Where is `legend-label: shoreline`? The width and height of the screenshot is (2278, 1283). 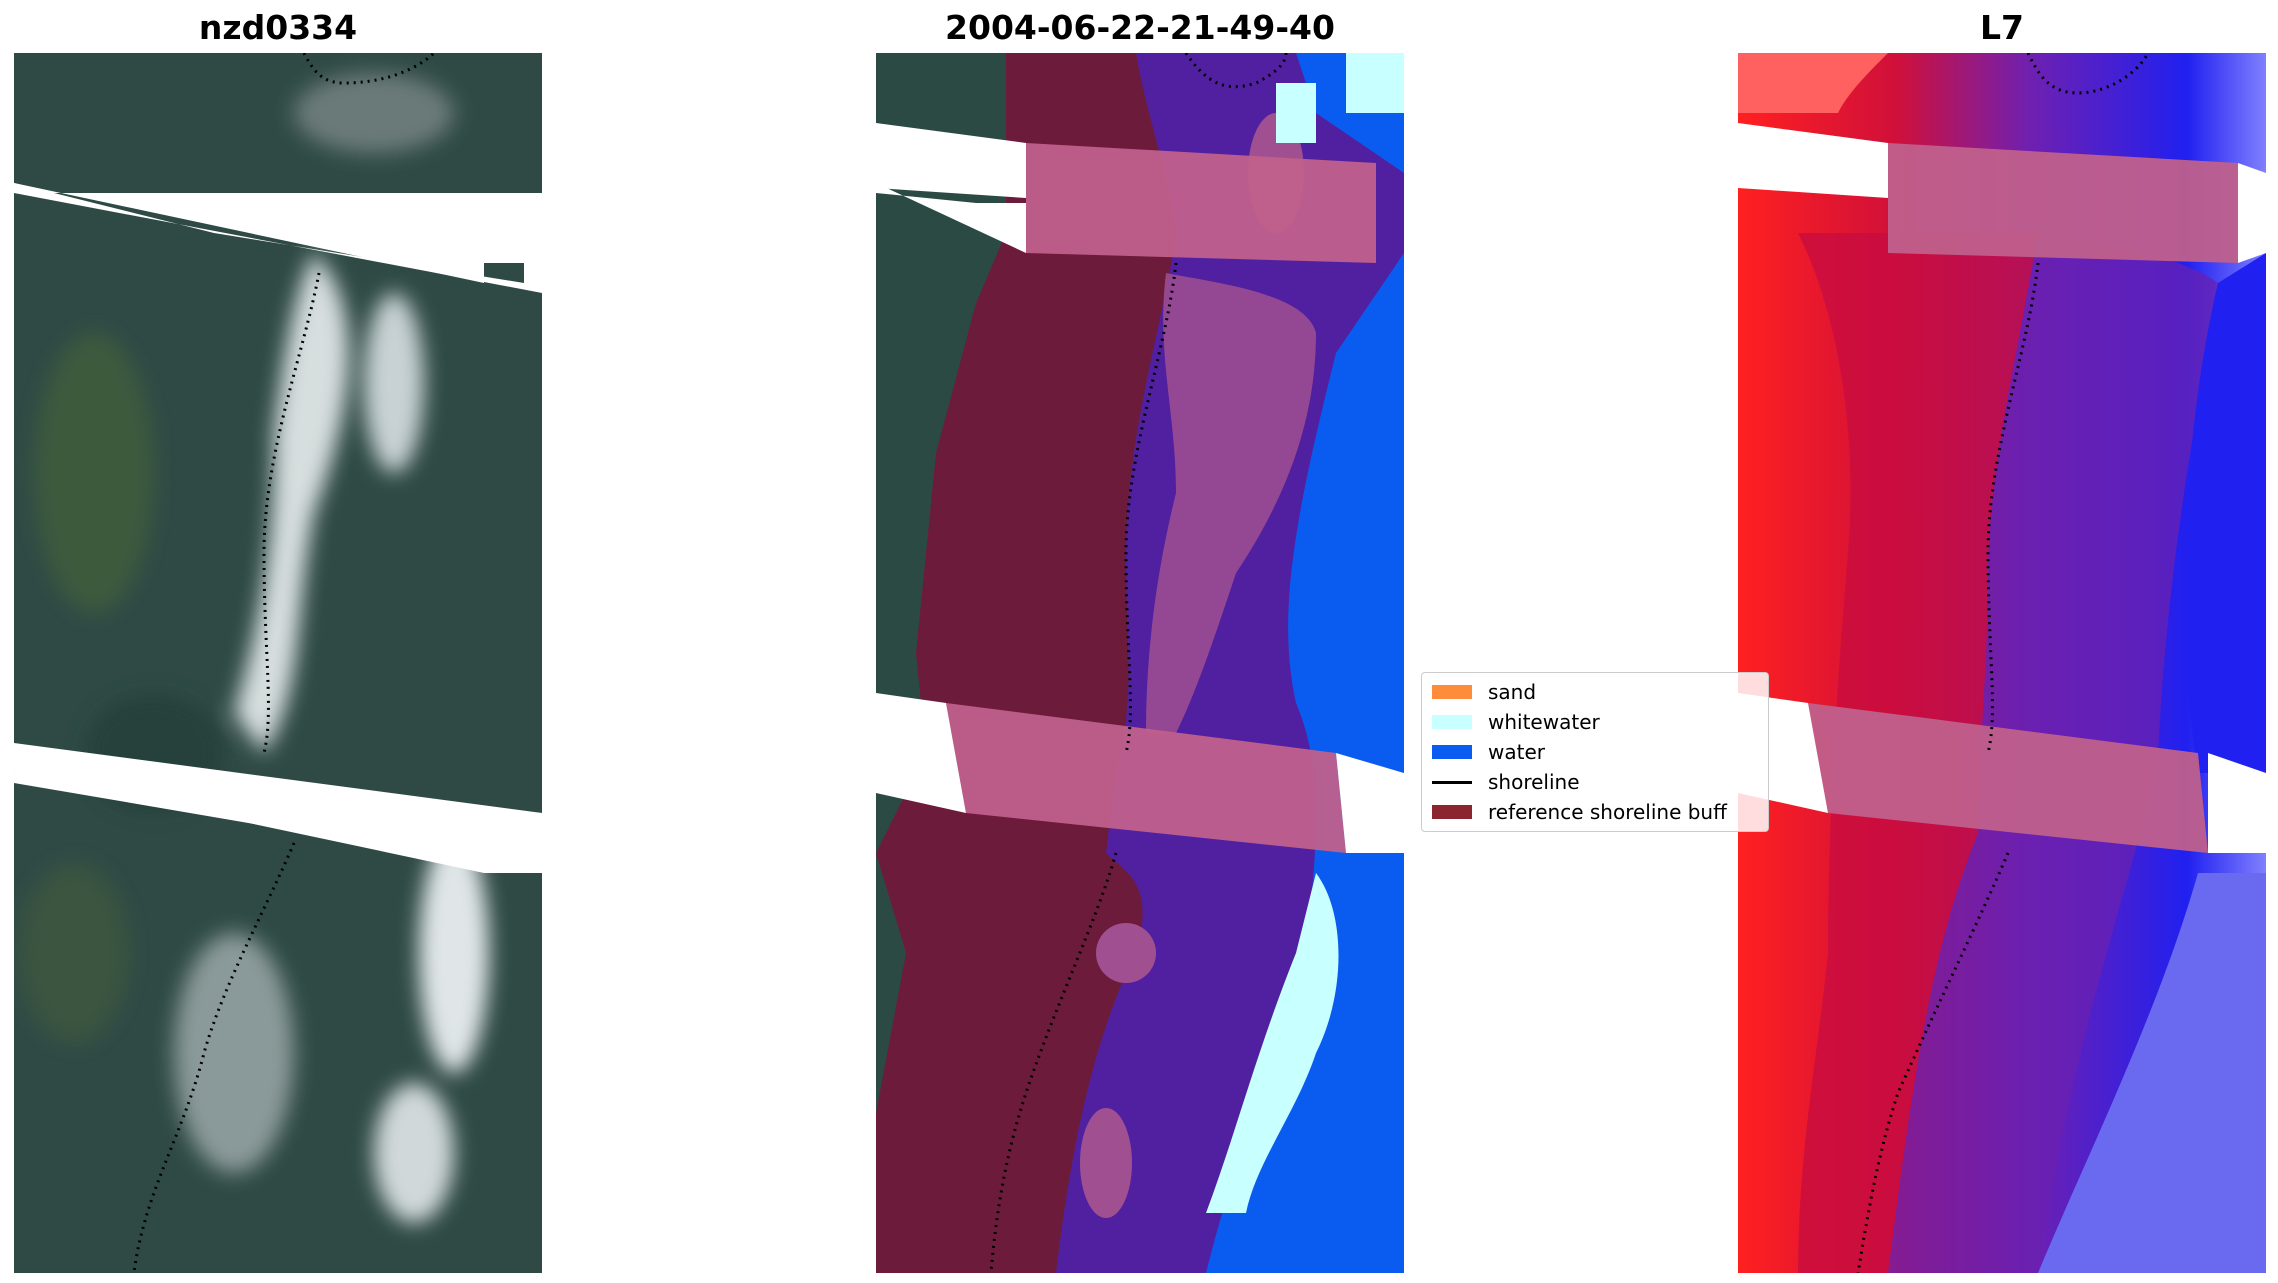 legend-label: shoreline is located at coordinates (1534, 782).